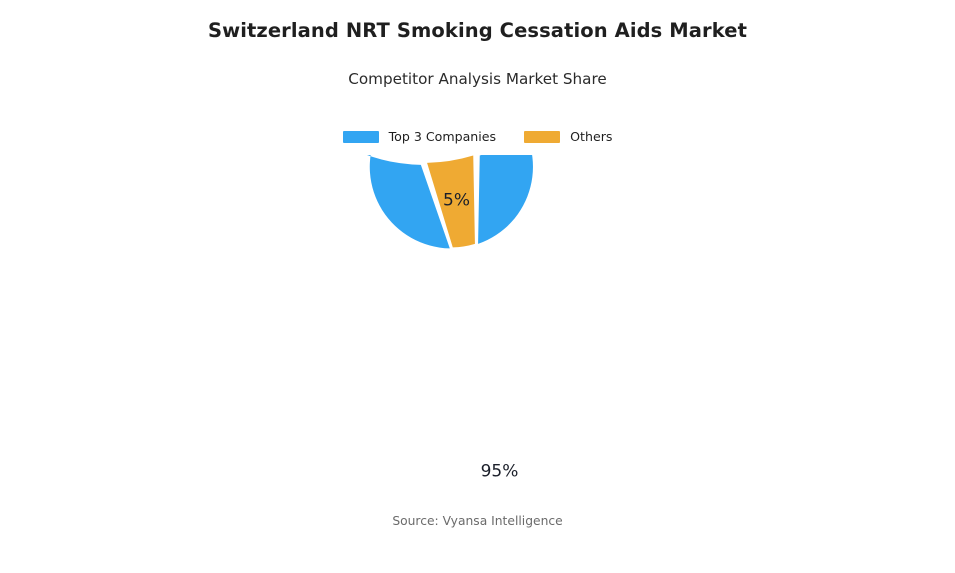 The height and width of the screenshot is (573, 955). I want to click on donut-label-layer: 95% 5%, so click(480, 336).